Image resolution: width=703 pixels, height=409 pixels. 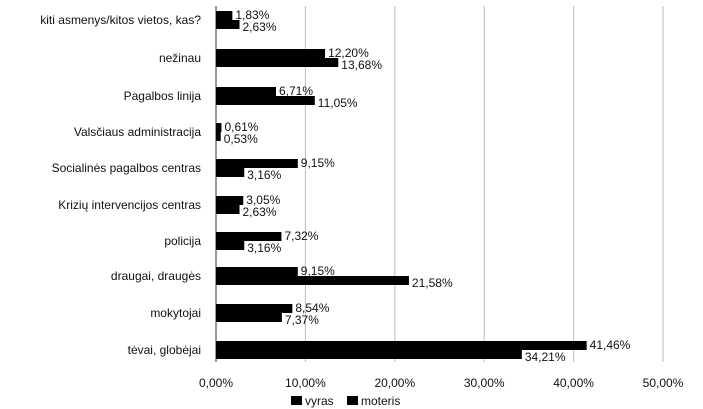 I want to click on x-tick-label-1: 10,00%, so click(x=305, y=383).